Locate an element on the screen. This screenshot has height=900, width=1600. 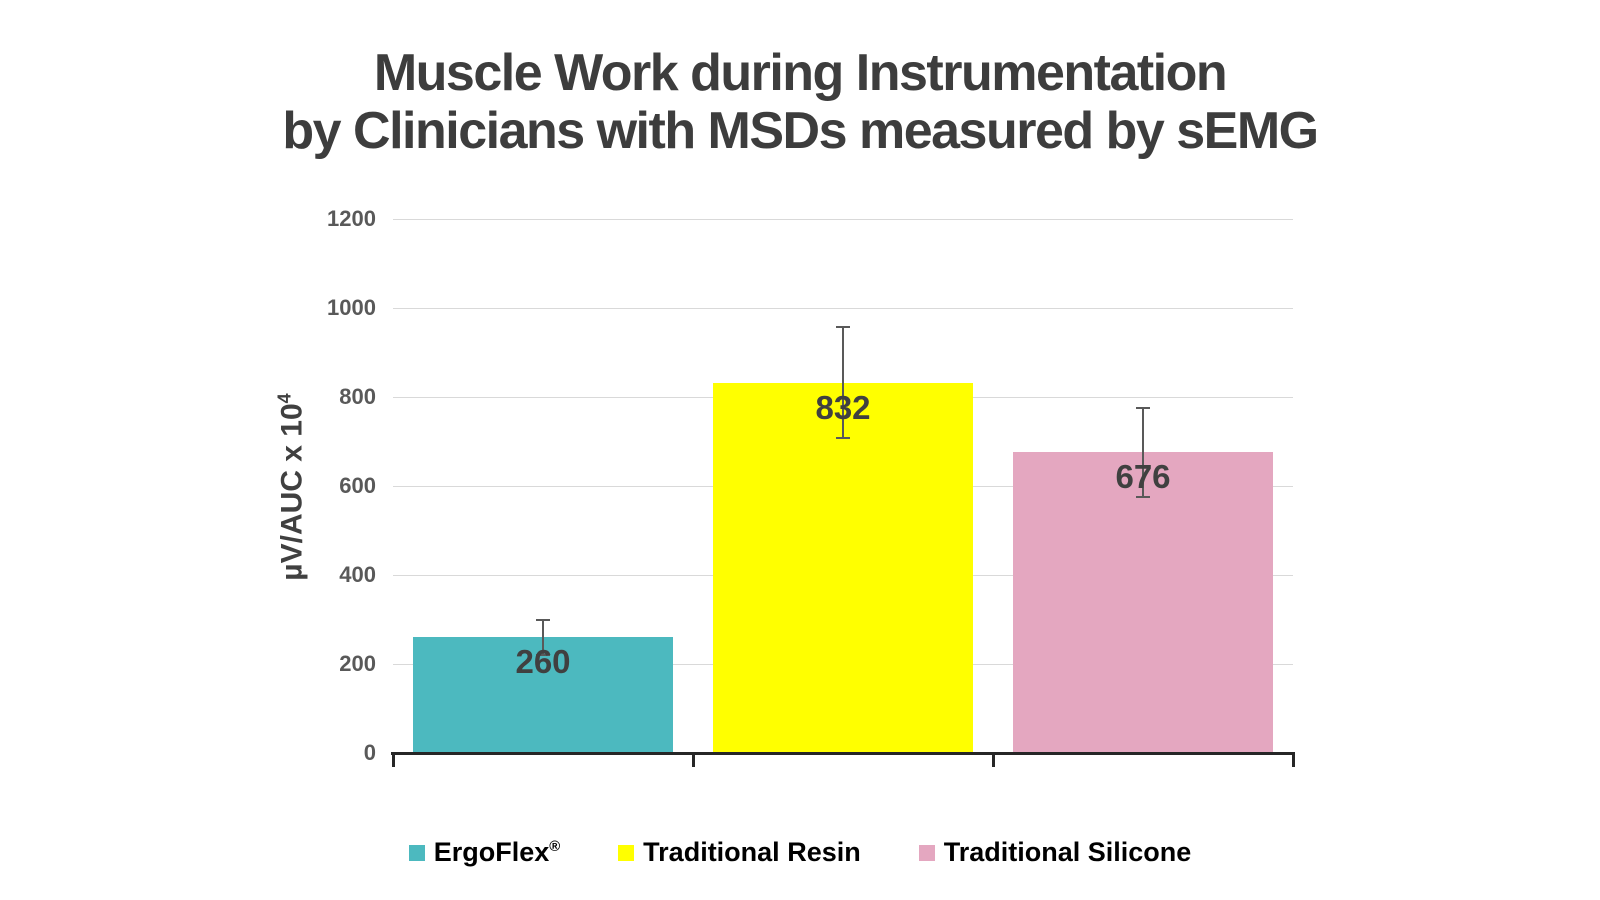
bar-traditional-silicone is located at coordinates (1143, 602).